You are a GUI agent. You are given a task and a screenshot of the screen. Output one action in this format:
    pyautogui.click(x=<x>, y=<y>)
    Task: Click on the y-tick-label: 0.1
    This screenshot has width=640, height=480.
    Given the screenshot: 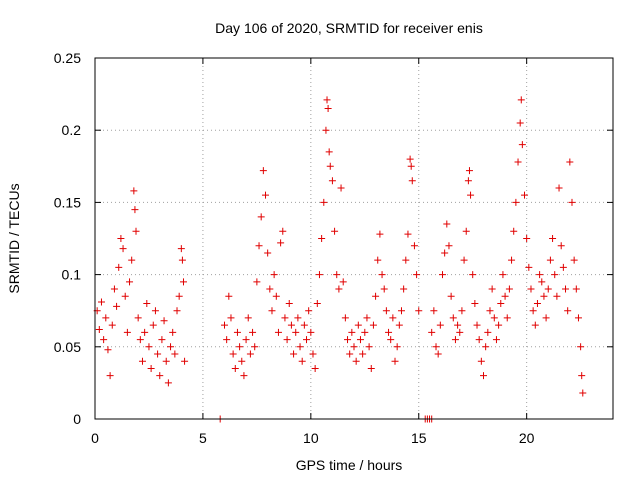 What is the action you would take?
    pyautogui.click(x=72, y=275)
    